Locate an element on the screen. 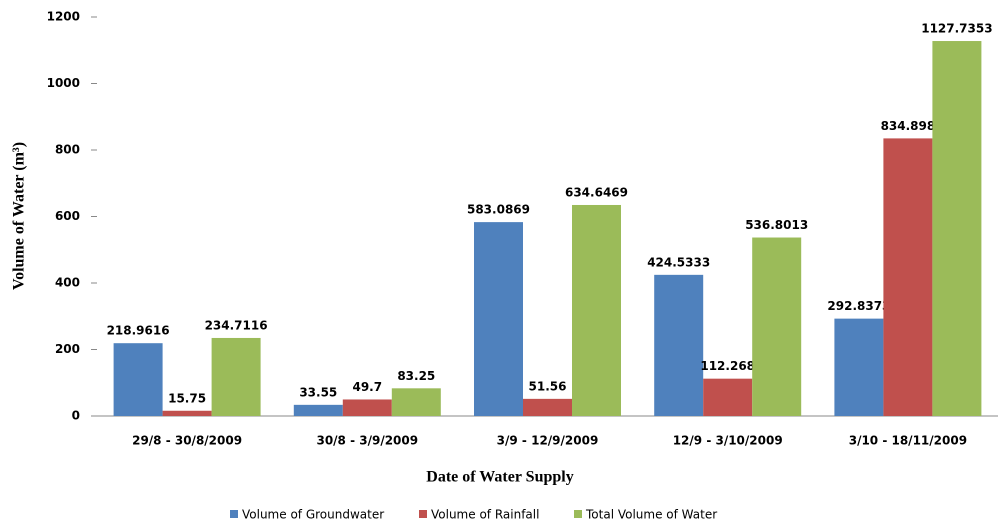 This screenshot has height=525, width=998. y-tick-label: 1000 is located at coordinates (63, 83).